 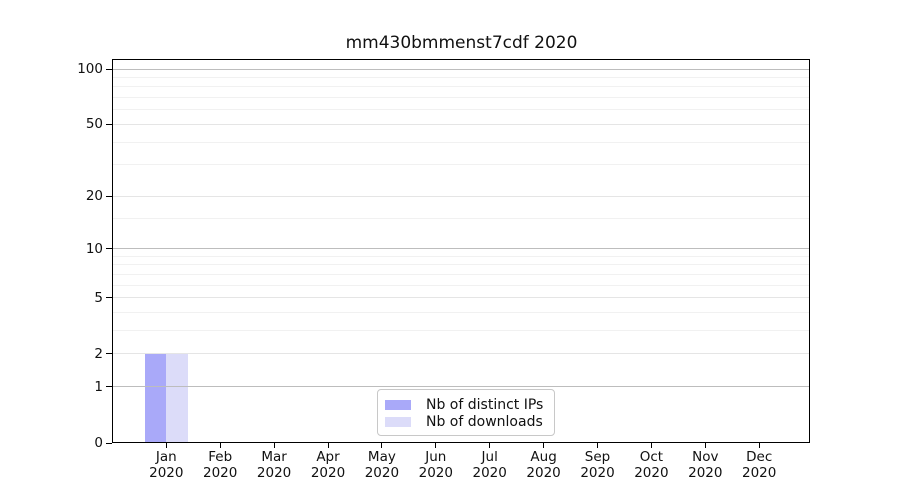 What do you see at coordinates (328, 465) in the screenshot?
I see `x-tick-label: Apr 2020` at bounding box center [328, 465].